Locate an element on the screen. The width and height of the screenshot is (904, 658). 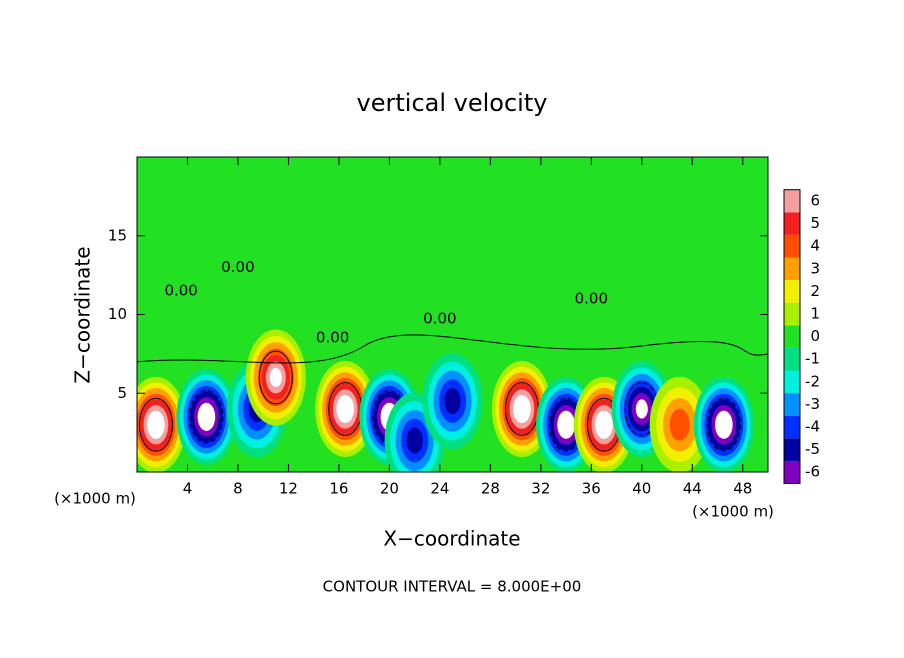
colorbar-label: 0 is located at coordinates (815, 336).